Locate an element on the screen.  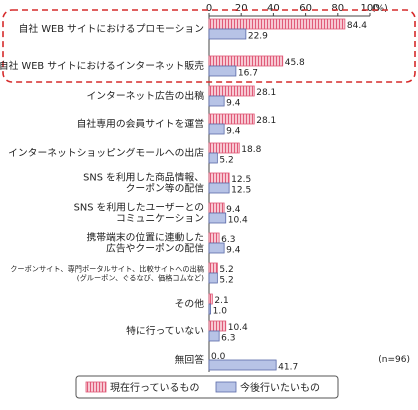
category-label: 特に行っていない is located at coordinates (165, 330).